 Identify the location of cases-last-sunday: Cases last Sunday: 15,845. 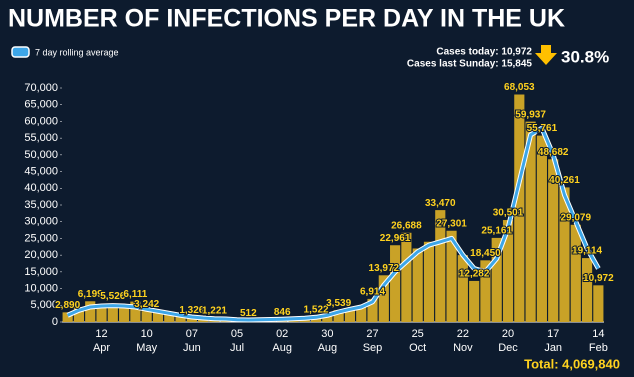
(470, 64).